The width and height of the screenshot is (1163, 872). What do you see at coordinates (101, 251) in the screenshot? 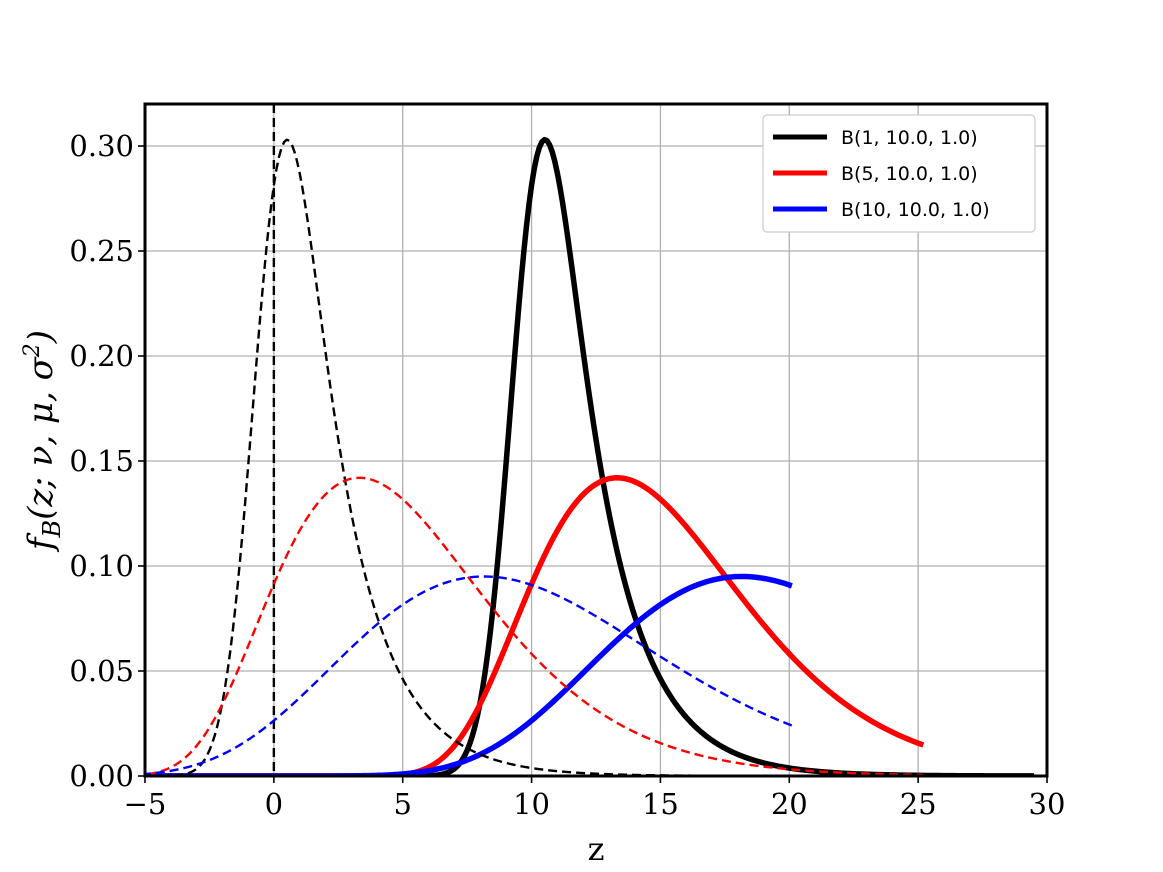
I see `y-tick-label: 0.25` at bounding box center [101, 251].